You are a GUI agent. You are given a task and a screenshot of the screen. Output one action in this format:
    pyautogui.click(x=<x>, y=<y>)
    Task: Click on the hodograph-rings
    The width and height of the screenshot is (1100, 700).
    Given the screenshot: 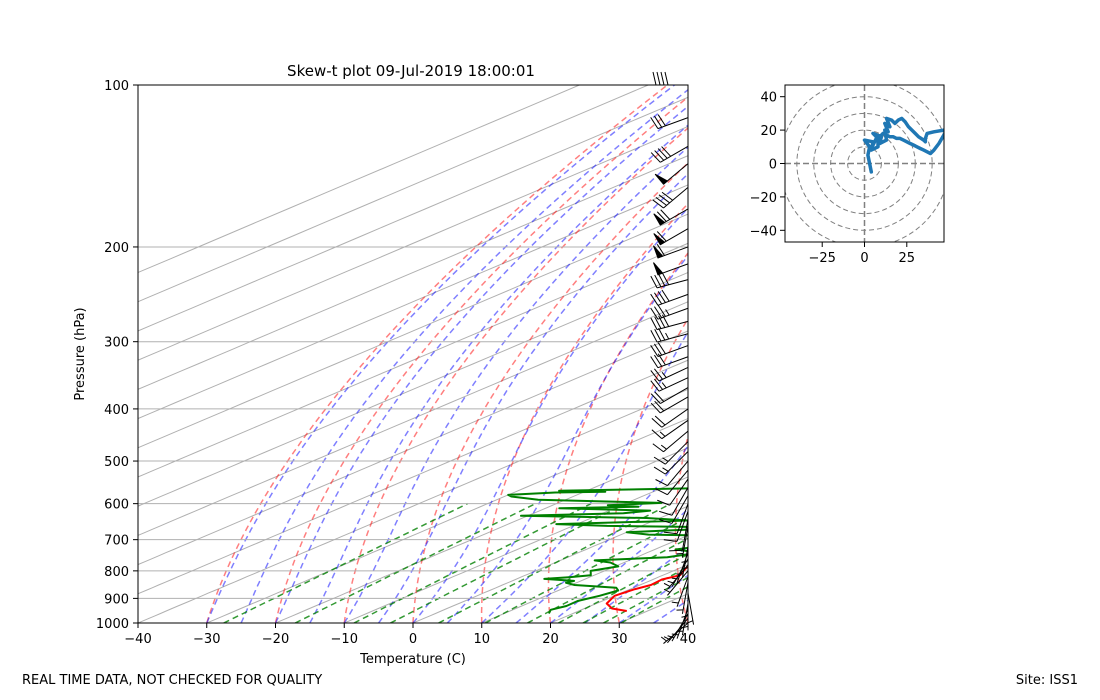 What is the action you would take?
    pyautogui.click(x=864, y=163)
    